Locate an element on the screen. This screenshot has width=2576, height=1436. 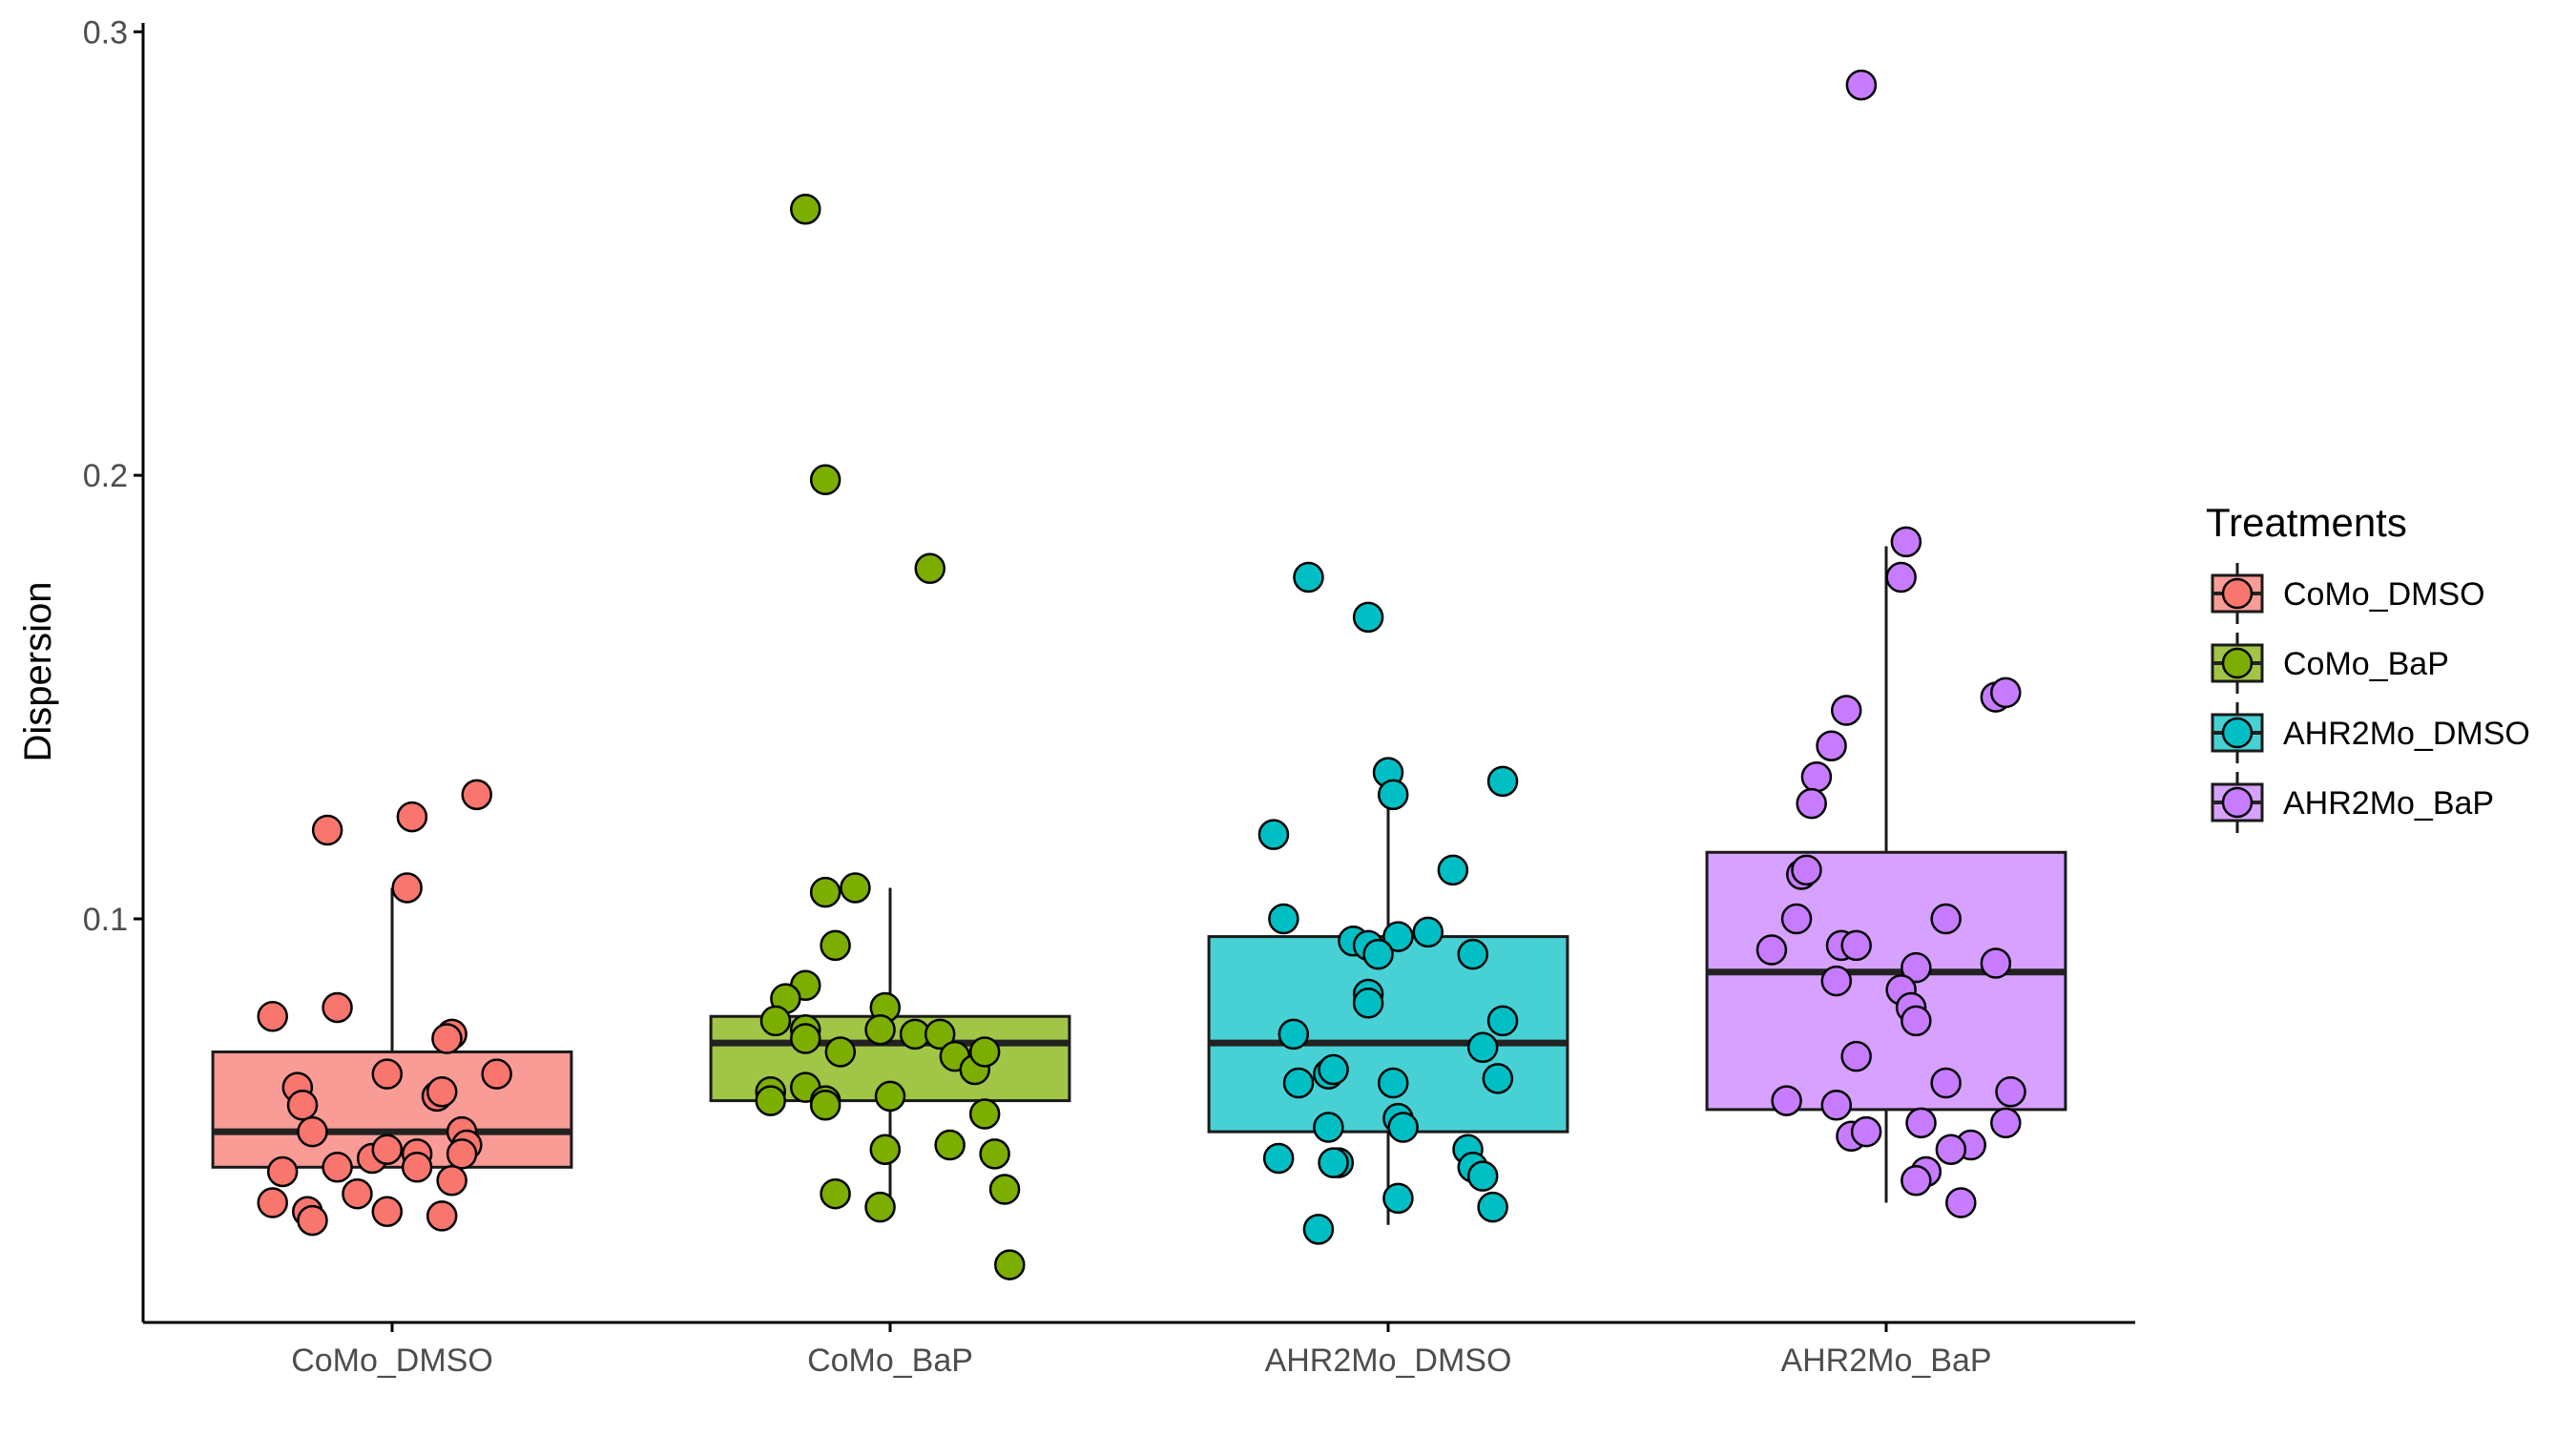
x-tick-label: AHR2Mo_DMSO is located at coordinates (1388, 1360).